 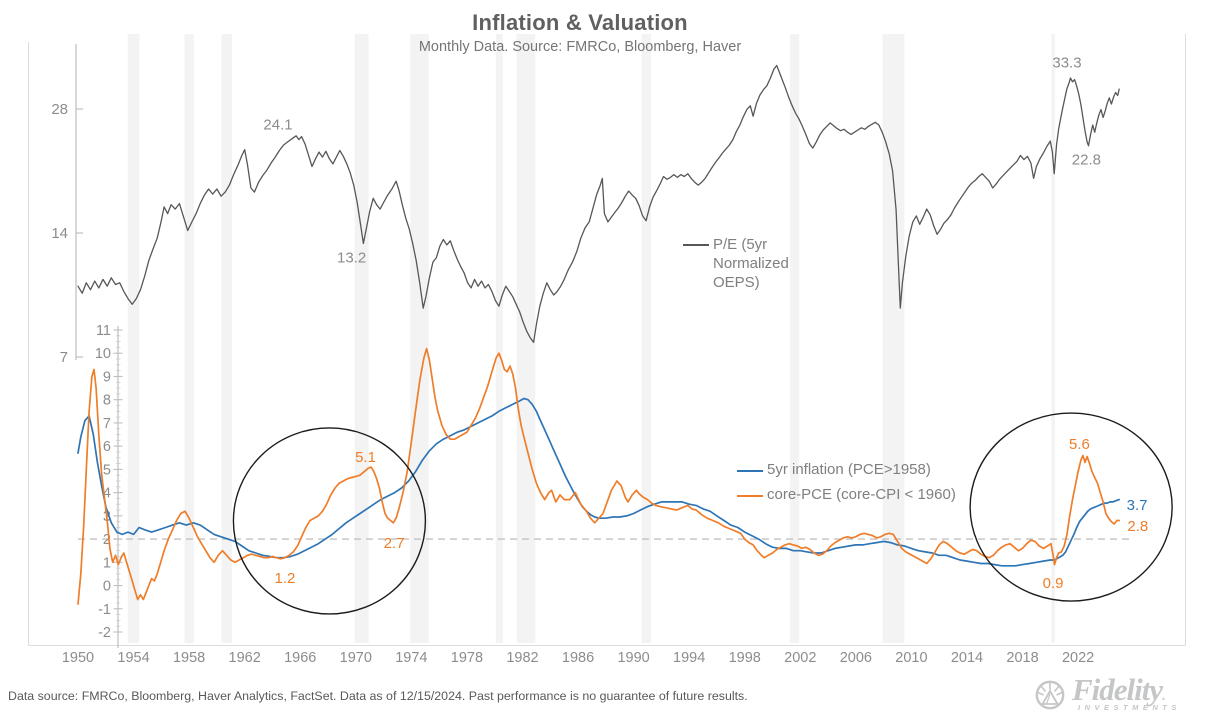 I want to click on x-axis-tick-label: 2022, so click(x=1078, y=658).